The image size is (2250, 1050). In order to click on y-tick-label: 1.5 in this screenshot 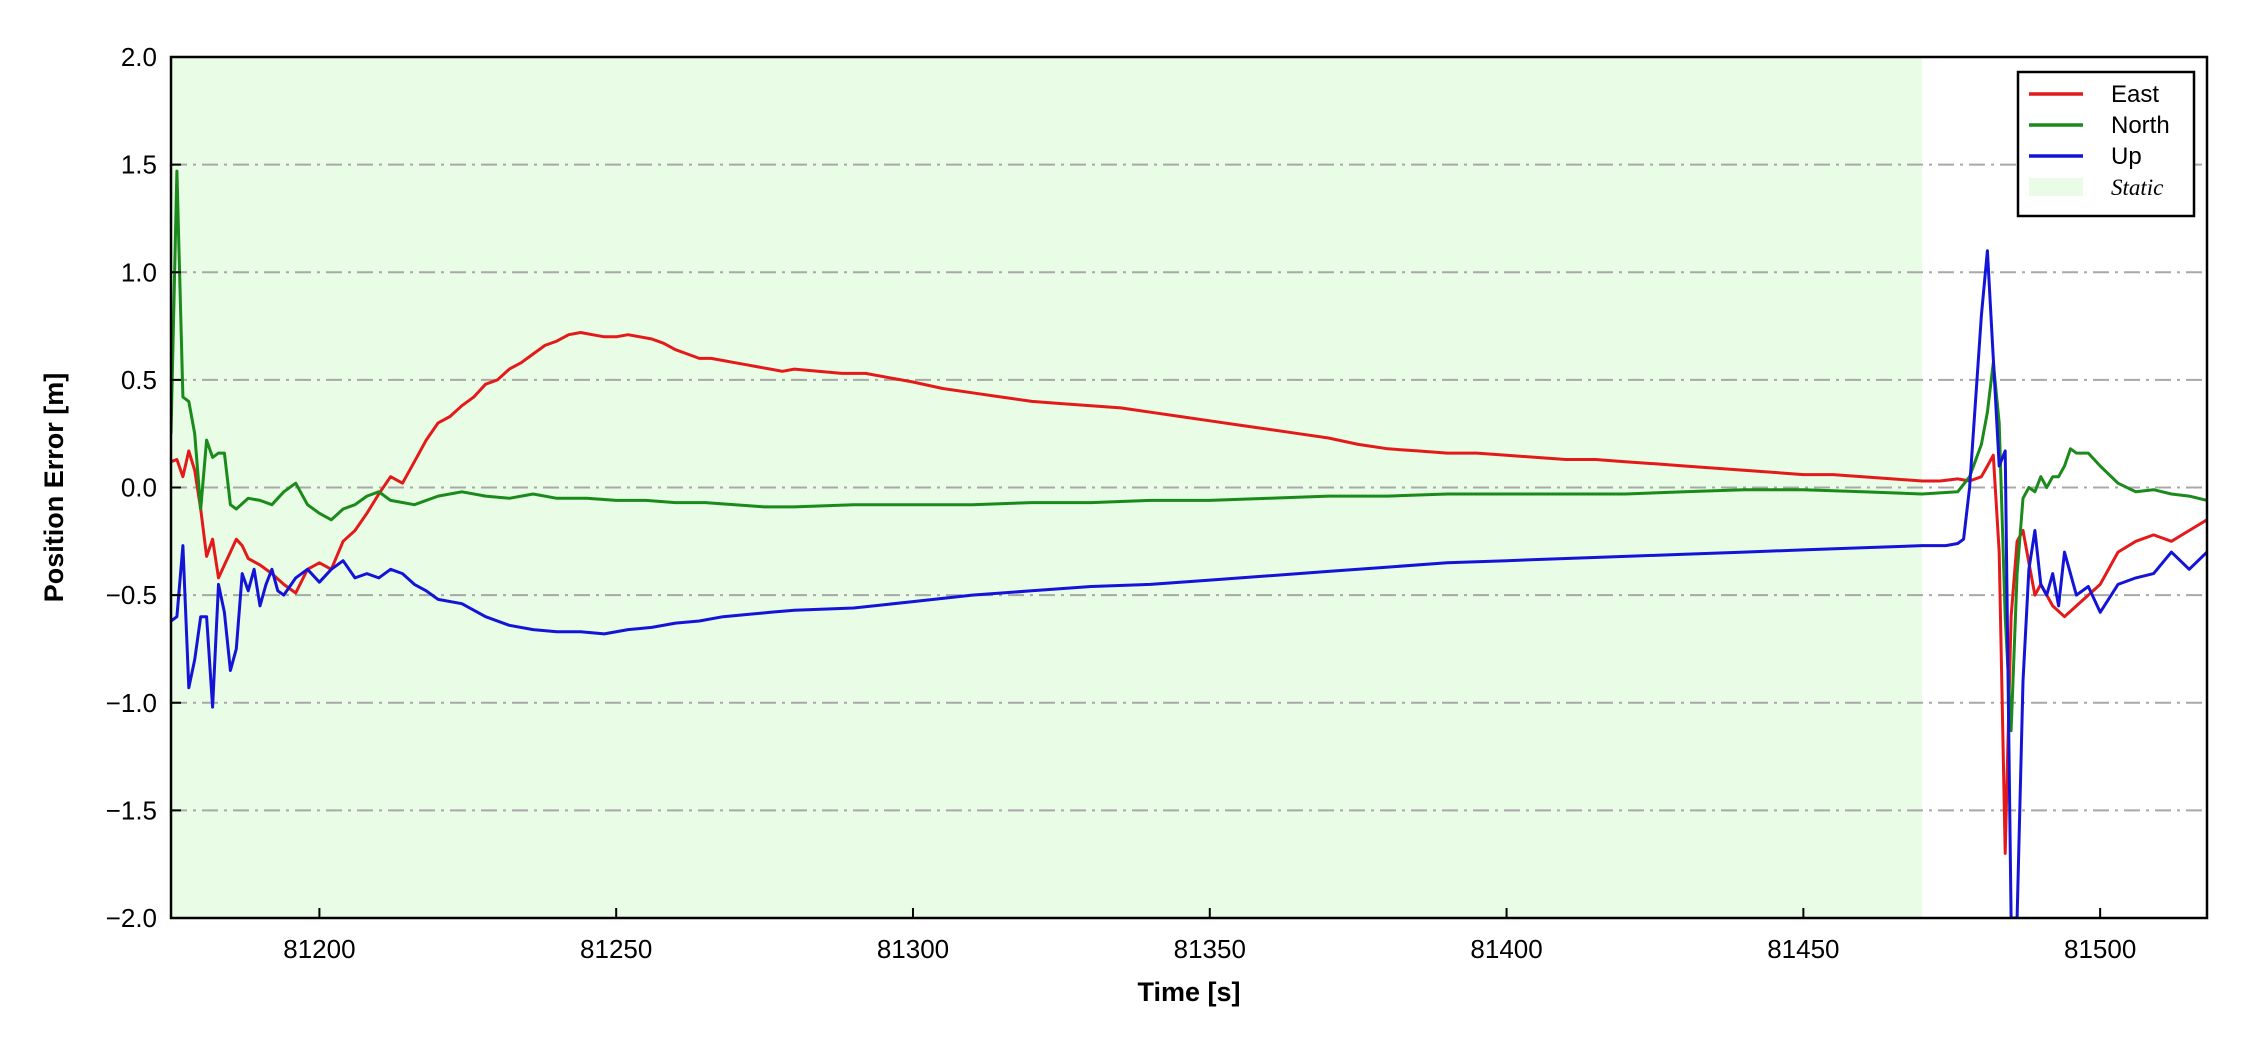, I will do `click(139, 165)`.